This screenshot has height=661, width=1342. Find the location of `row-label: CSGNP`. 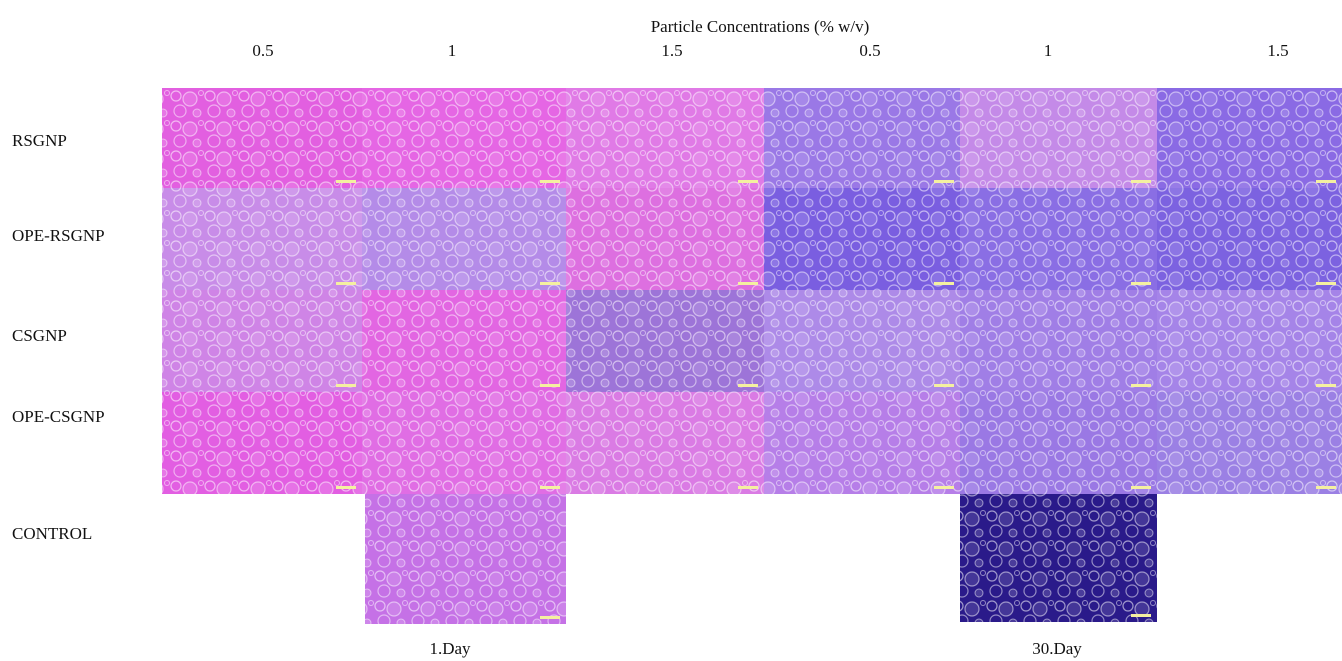

row-label: CSGNP is located at coordinates (39, 335).